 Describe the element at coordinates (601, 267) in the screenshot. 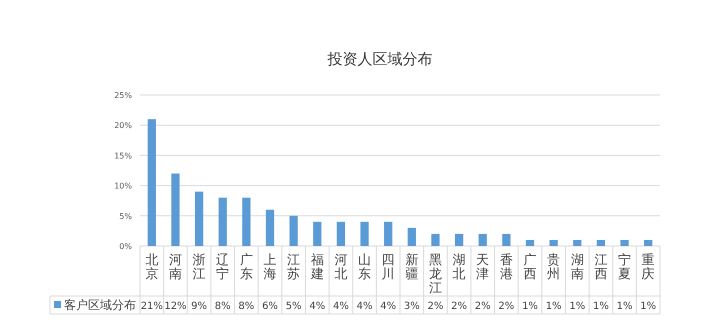

I see `x-tick-label: 江西` at that location.